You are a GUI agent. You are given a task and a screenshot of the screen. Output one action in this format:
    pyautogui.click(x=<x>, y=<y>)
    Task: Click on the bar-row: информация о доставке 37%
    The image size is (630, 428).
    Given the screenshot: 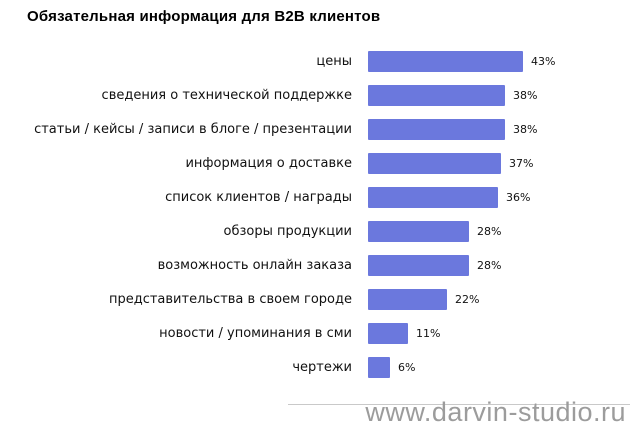 What is the action you would take?
    pyautogui.click(x=315, y=163)
    